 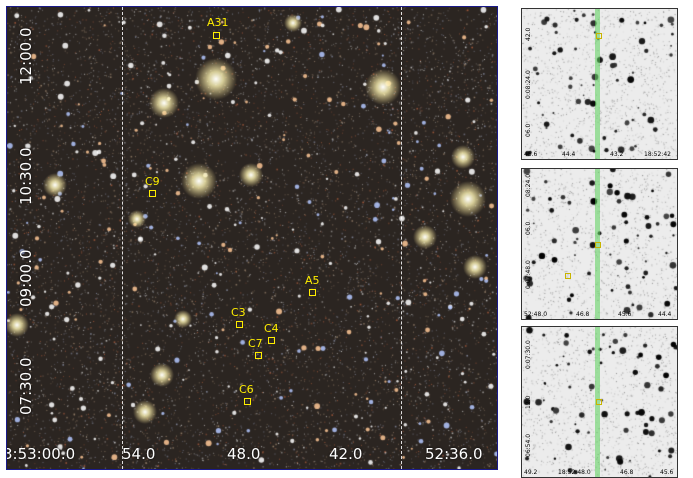 What do you see at coordinates (528, 274) in the screenshot?
I see `inset-y-tick: 0:07:48.0` at bounding box center [528, 274].